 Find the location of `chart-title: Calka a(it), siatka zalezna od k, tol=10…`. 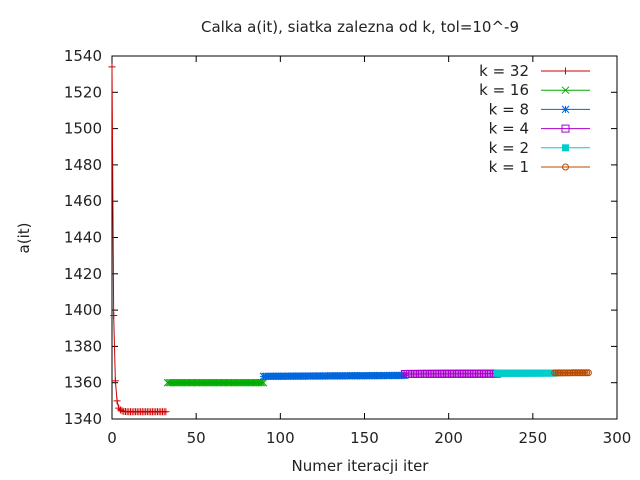

chart-title: Calka a(it), siatka zalezna od k, tol=10… is located at coordinates (360, 27).